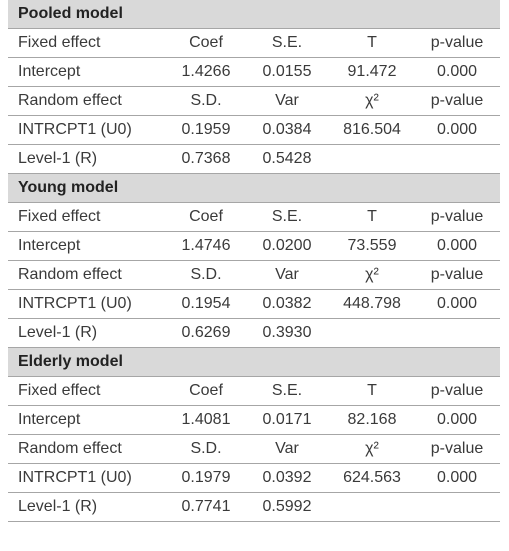 The image size is (509, 551). I want to click on cell: 0.3930, so click(287, 333).